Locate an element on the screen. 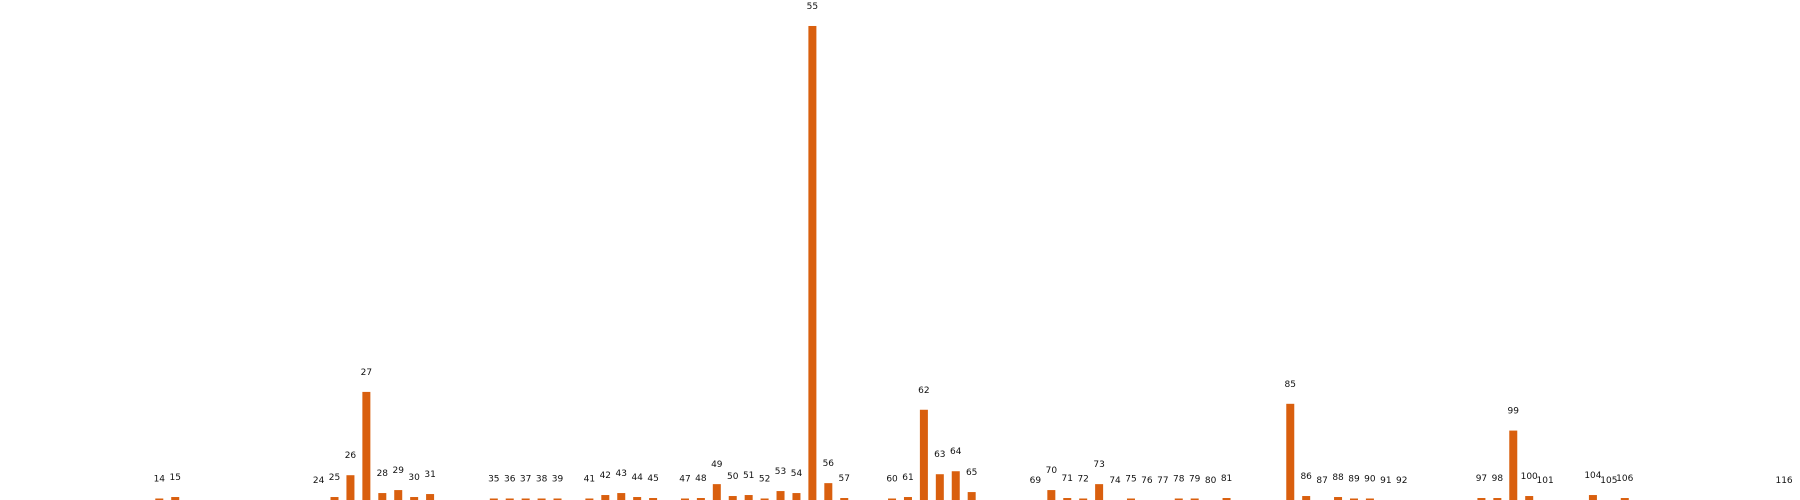 This screenshot has width=1800, height=500. bar-label-36: 36 is located at coordinates (510, 480).